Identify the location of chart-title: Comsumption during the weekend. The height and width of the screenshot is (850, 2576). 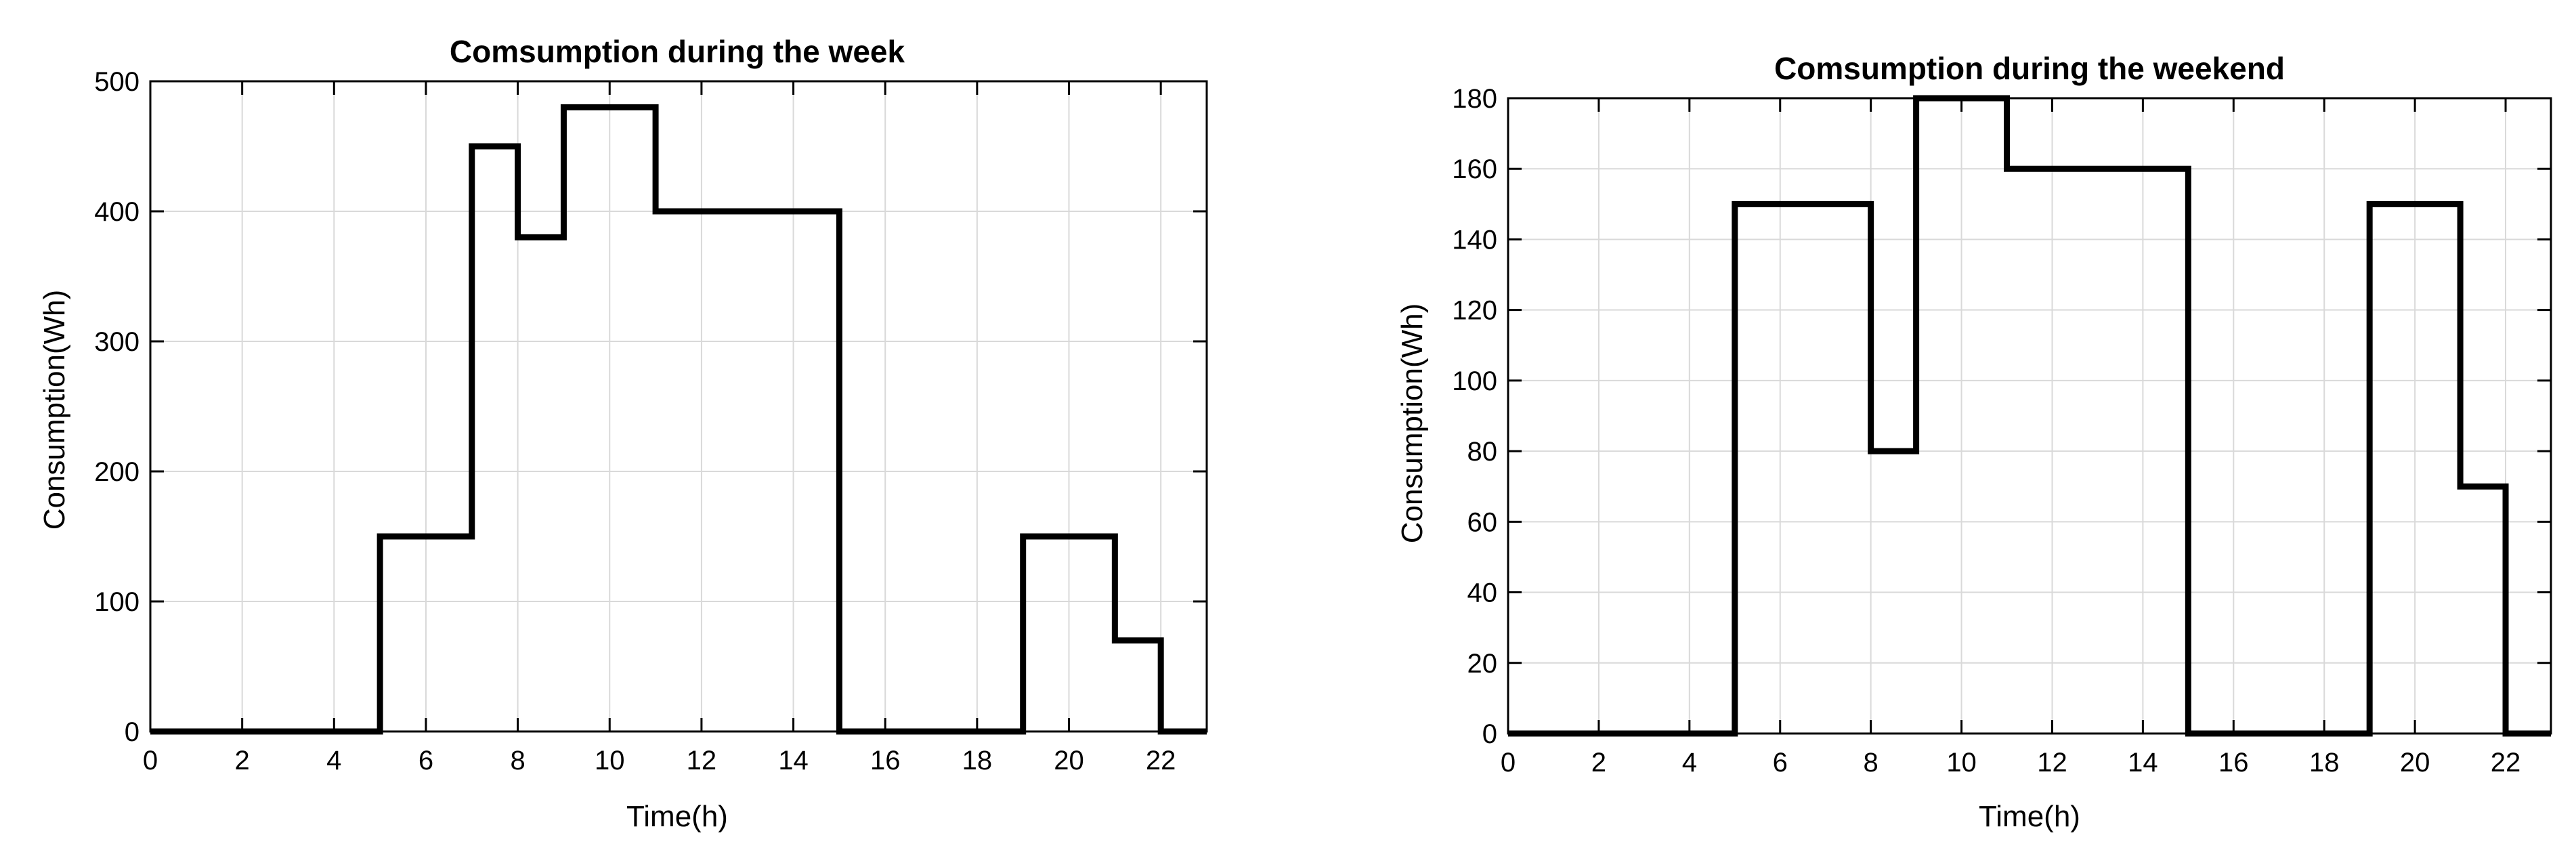
(2029, 68).